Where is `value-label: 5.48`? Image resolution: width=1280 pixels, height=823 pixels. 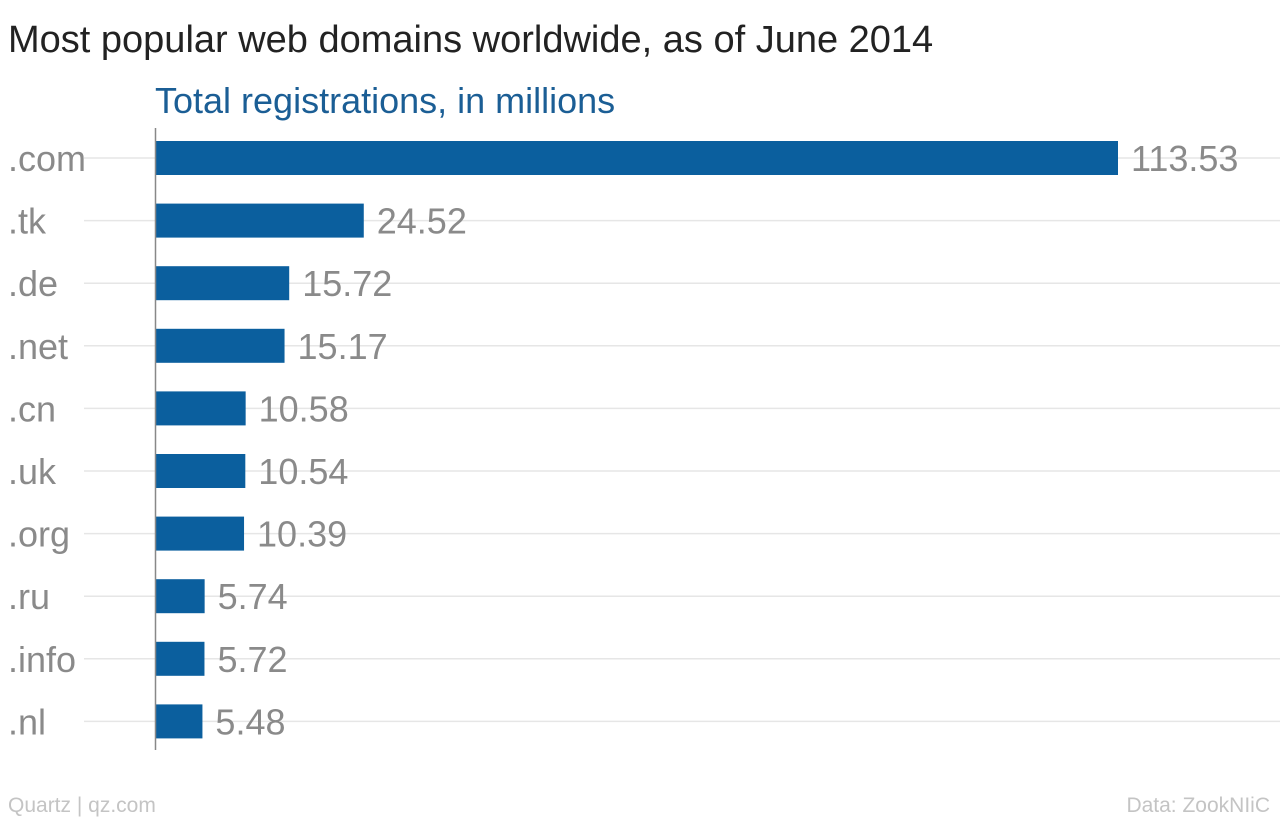
value-label: 5.48 is located at coordinates (250, 721).